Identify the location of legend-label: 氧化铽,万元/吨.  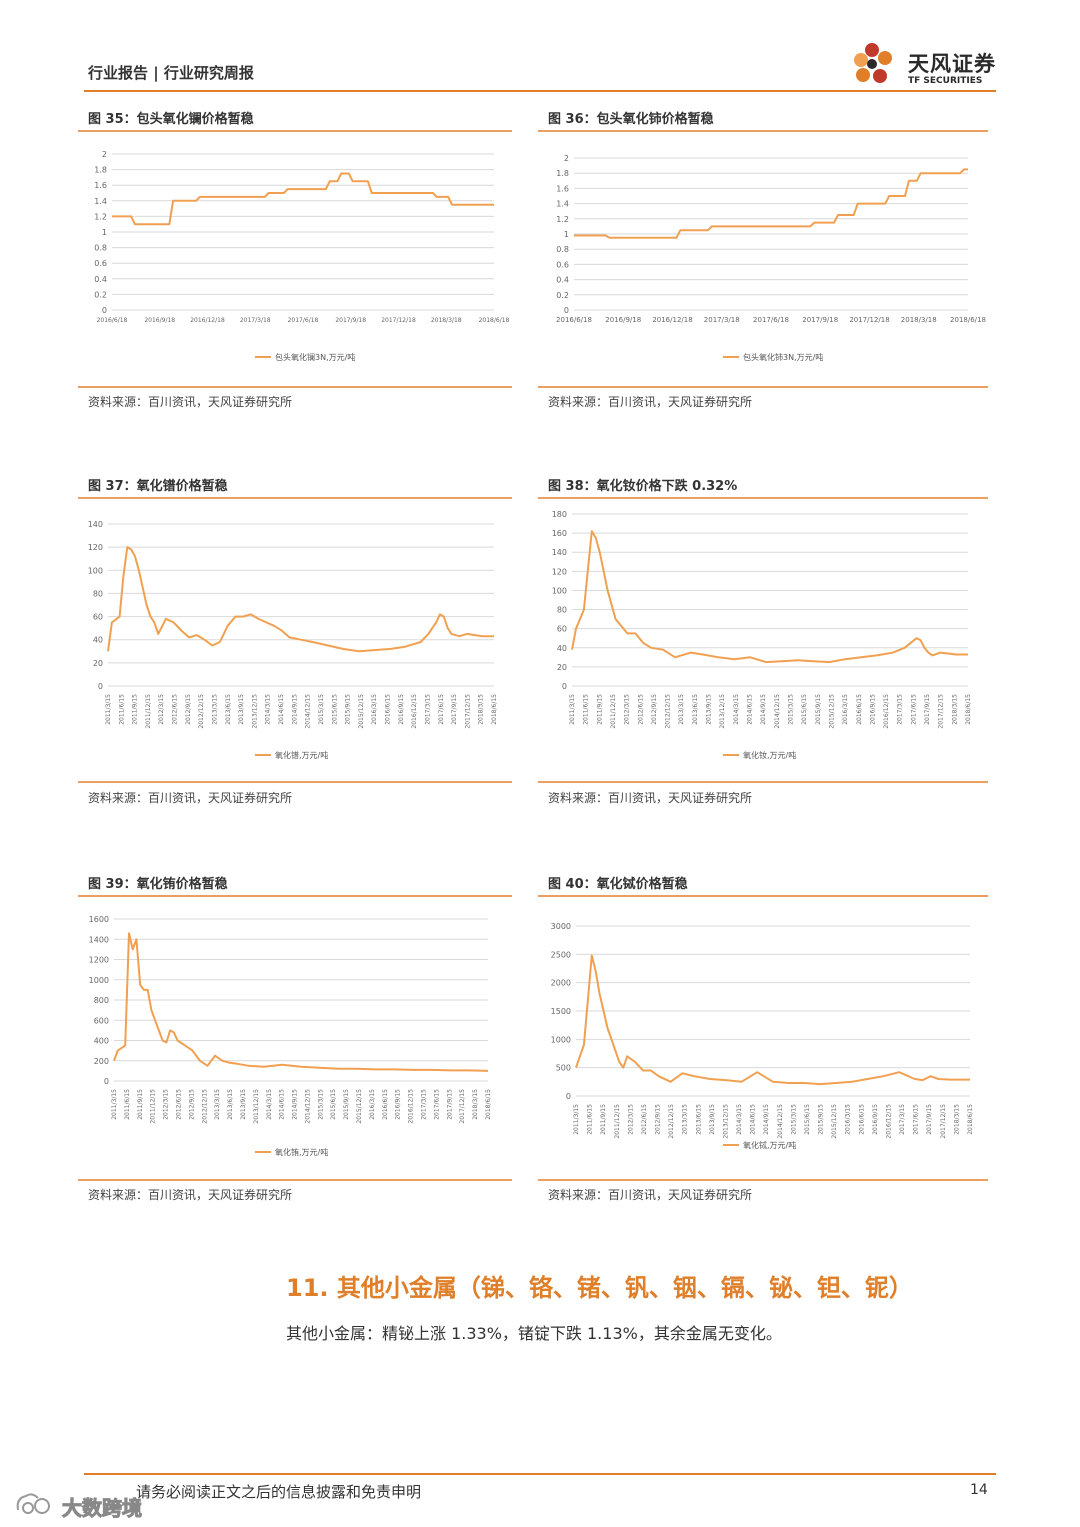
(769, 1145).